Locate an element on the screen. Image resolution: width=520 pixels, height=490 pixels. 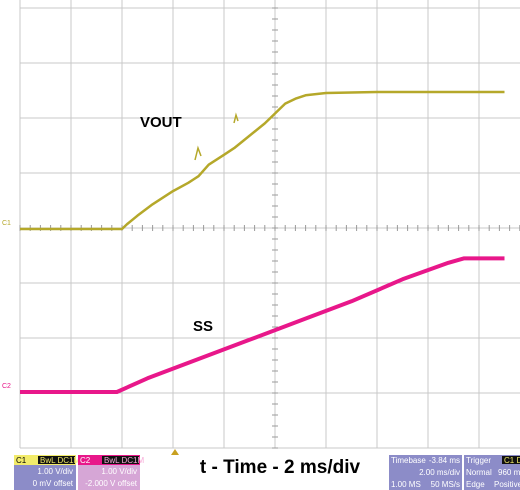
ch1-panel: C1 BwL DC1M 1.00 V/div 0 mV offset is located at coordinates (47, 472).